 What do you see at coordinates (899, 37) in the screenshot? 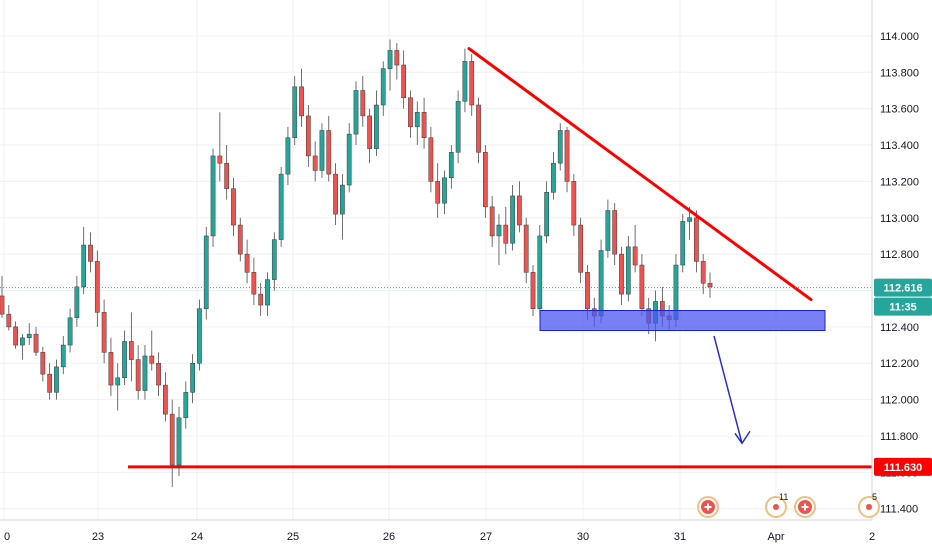
I see `y-tick-label: 114.000` at bounding box center [899, 37].